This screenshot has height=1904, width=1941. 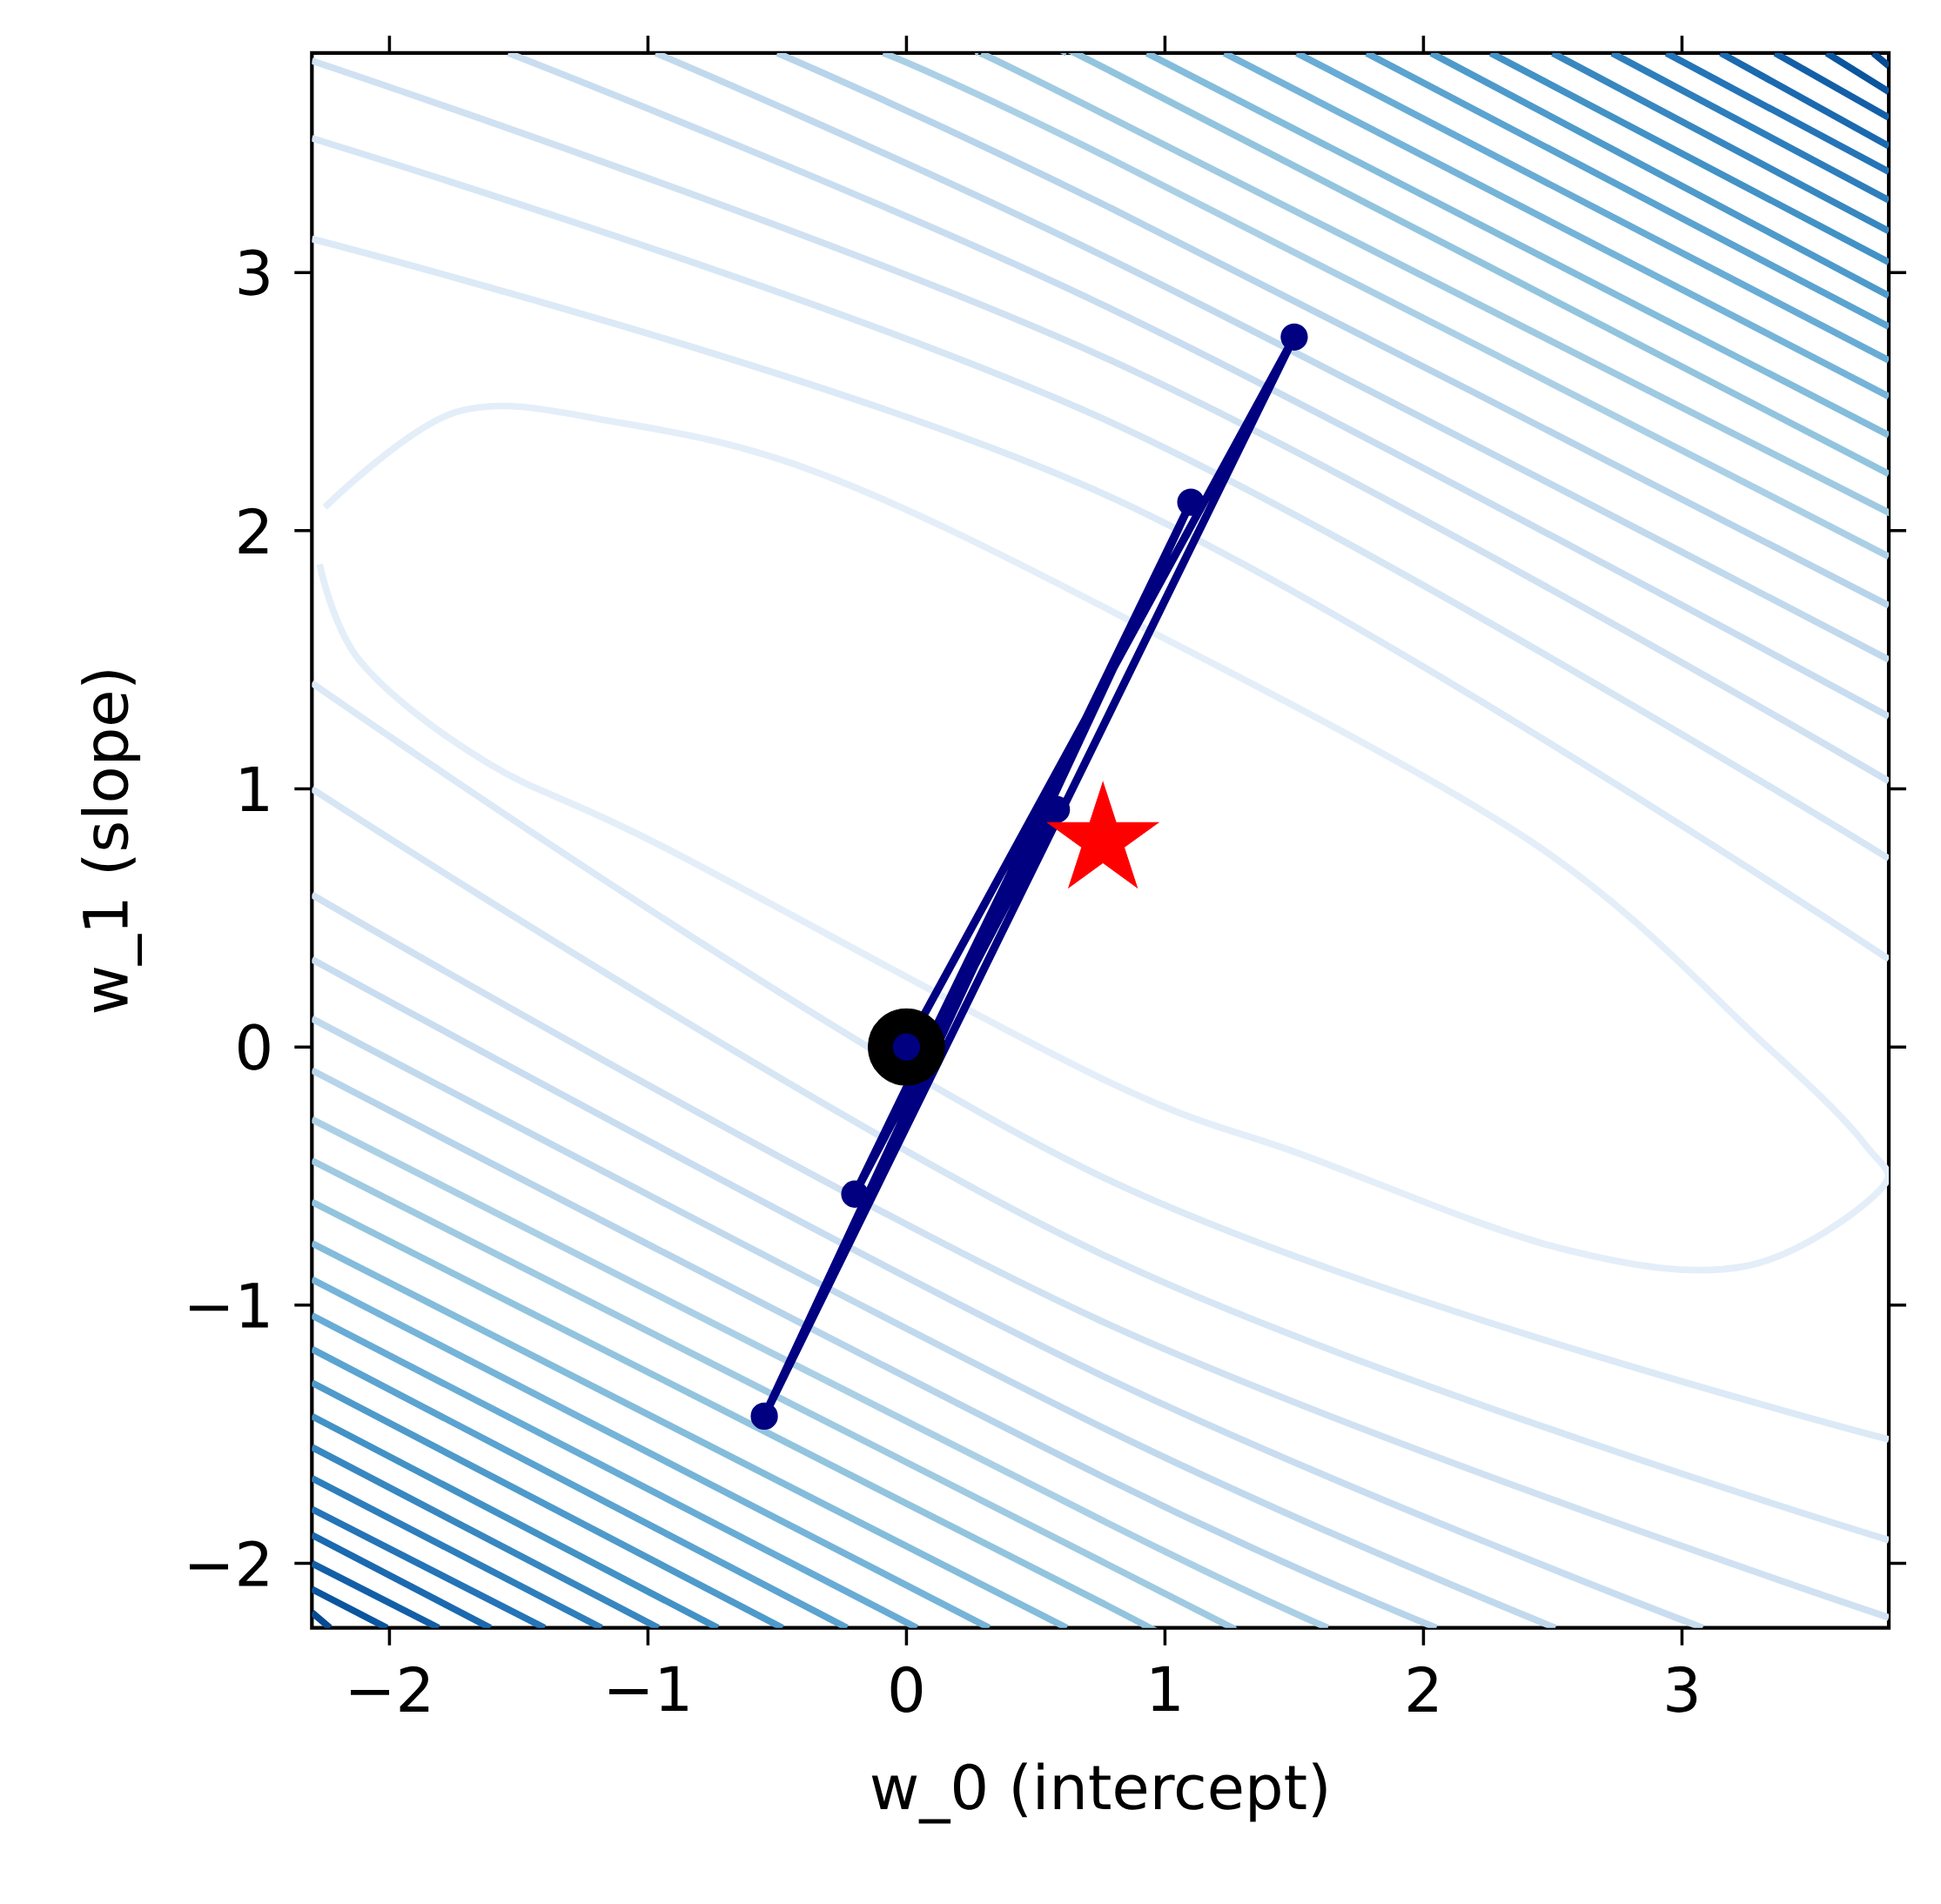 I want to click on x-tick-label: 2, so click(x=1422, y=1689).